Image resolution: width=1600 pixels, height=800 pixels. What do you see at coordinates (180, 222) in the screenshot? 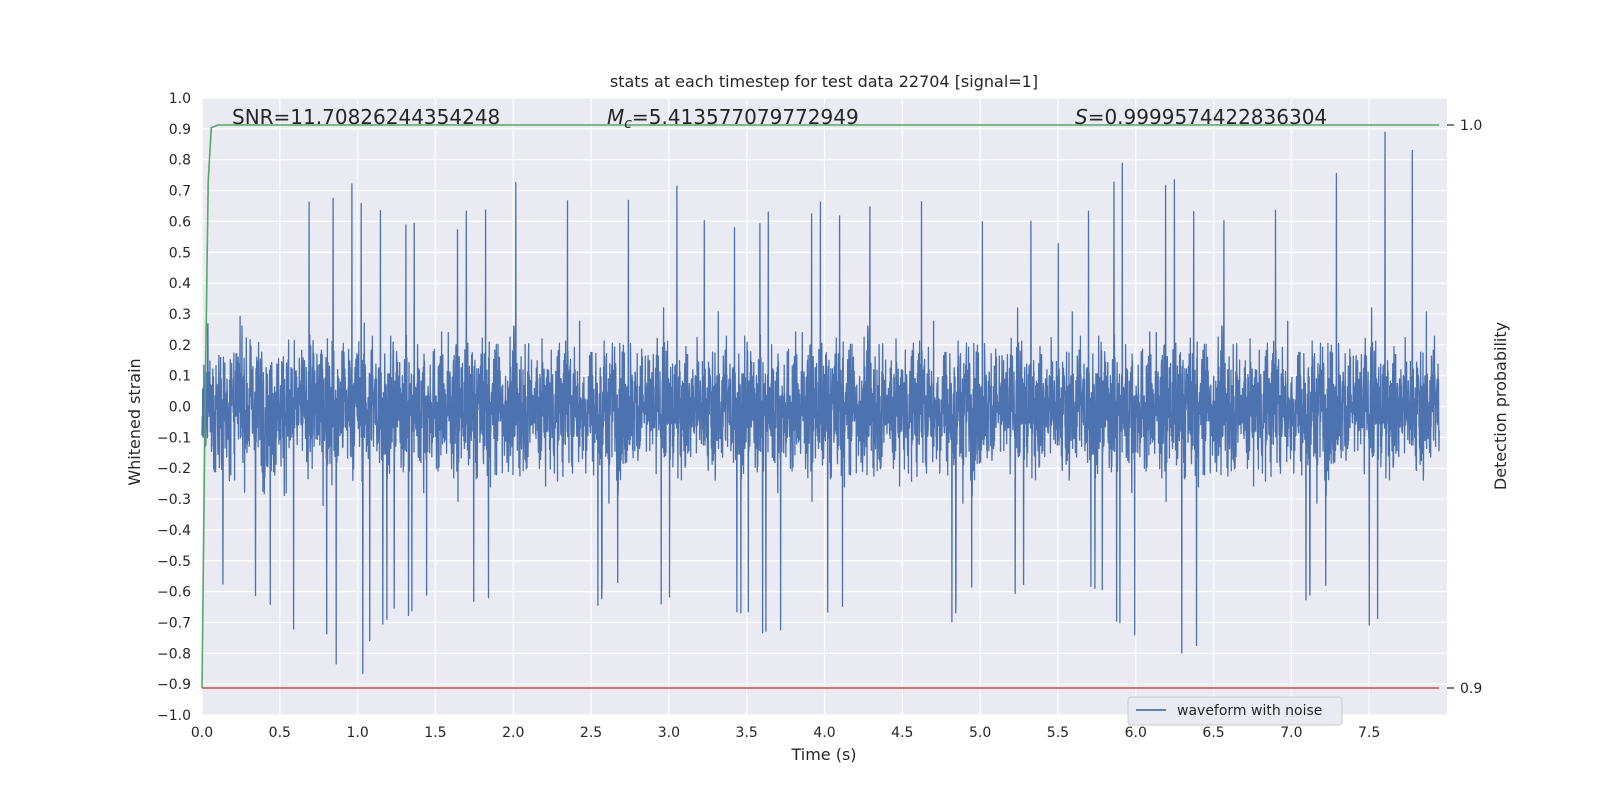
I see `y-tick-label: 0.6` at bounding box center [180, 222].